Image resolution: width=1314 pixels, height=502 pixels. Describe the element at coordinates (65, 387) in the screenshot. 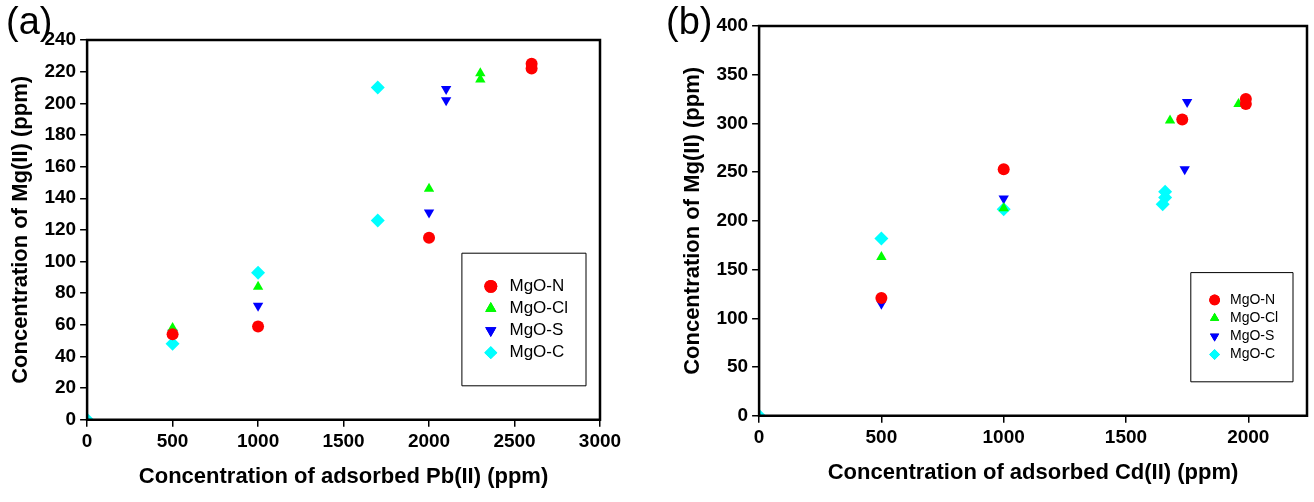

I see `y-tick-label: 20` at that location.